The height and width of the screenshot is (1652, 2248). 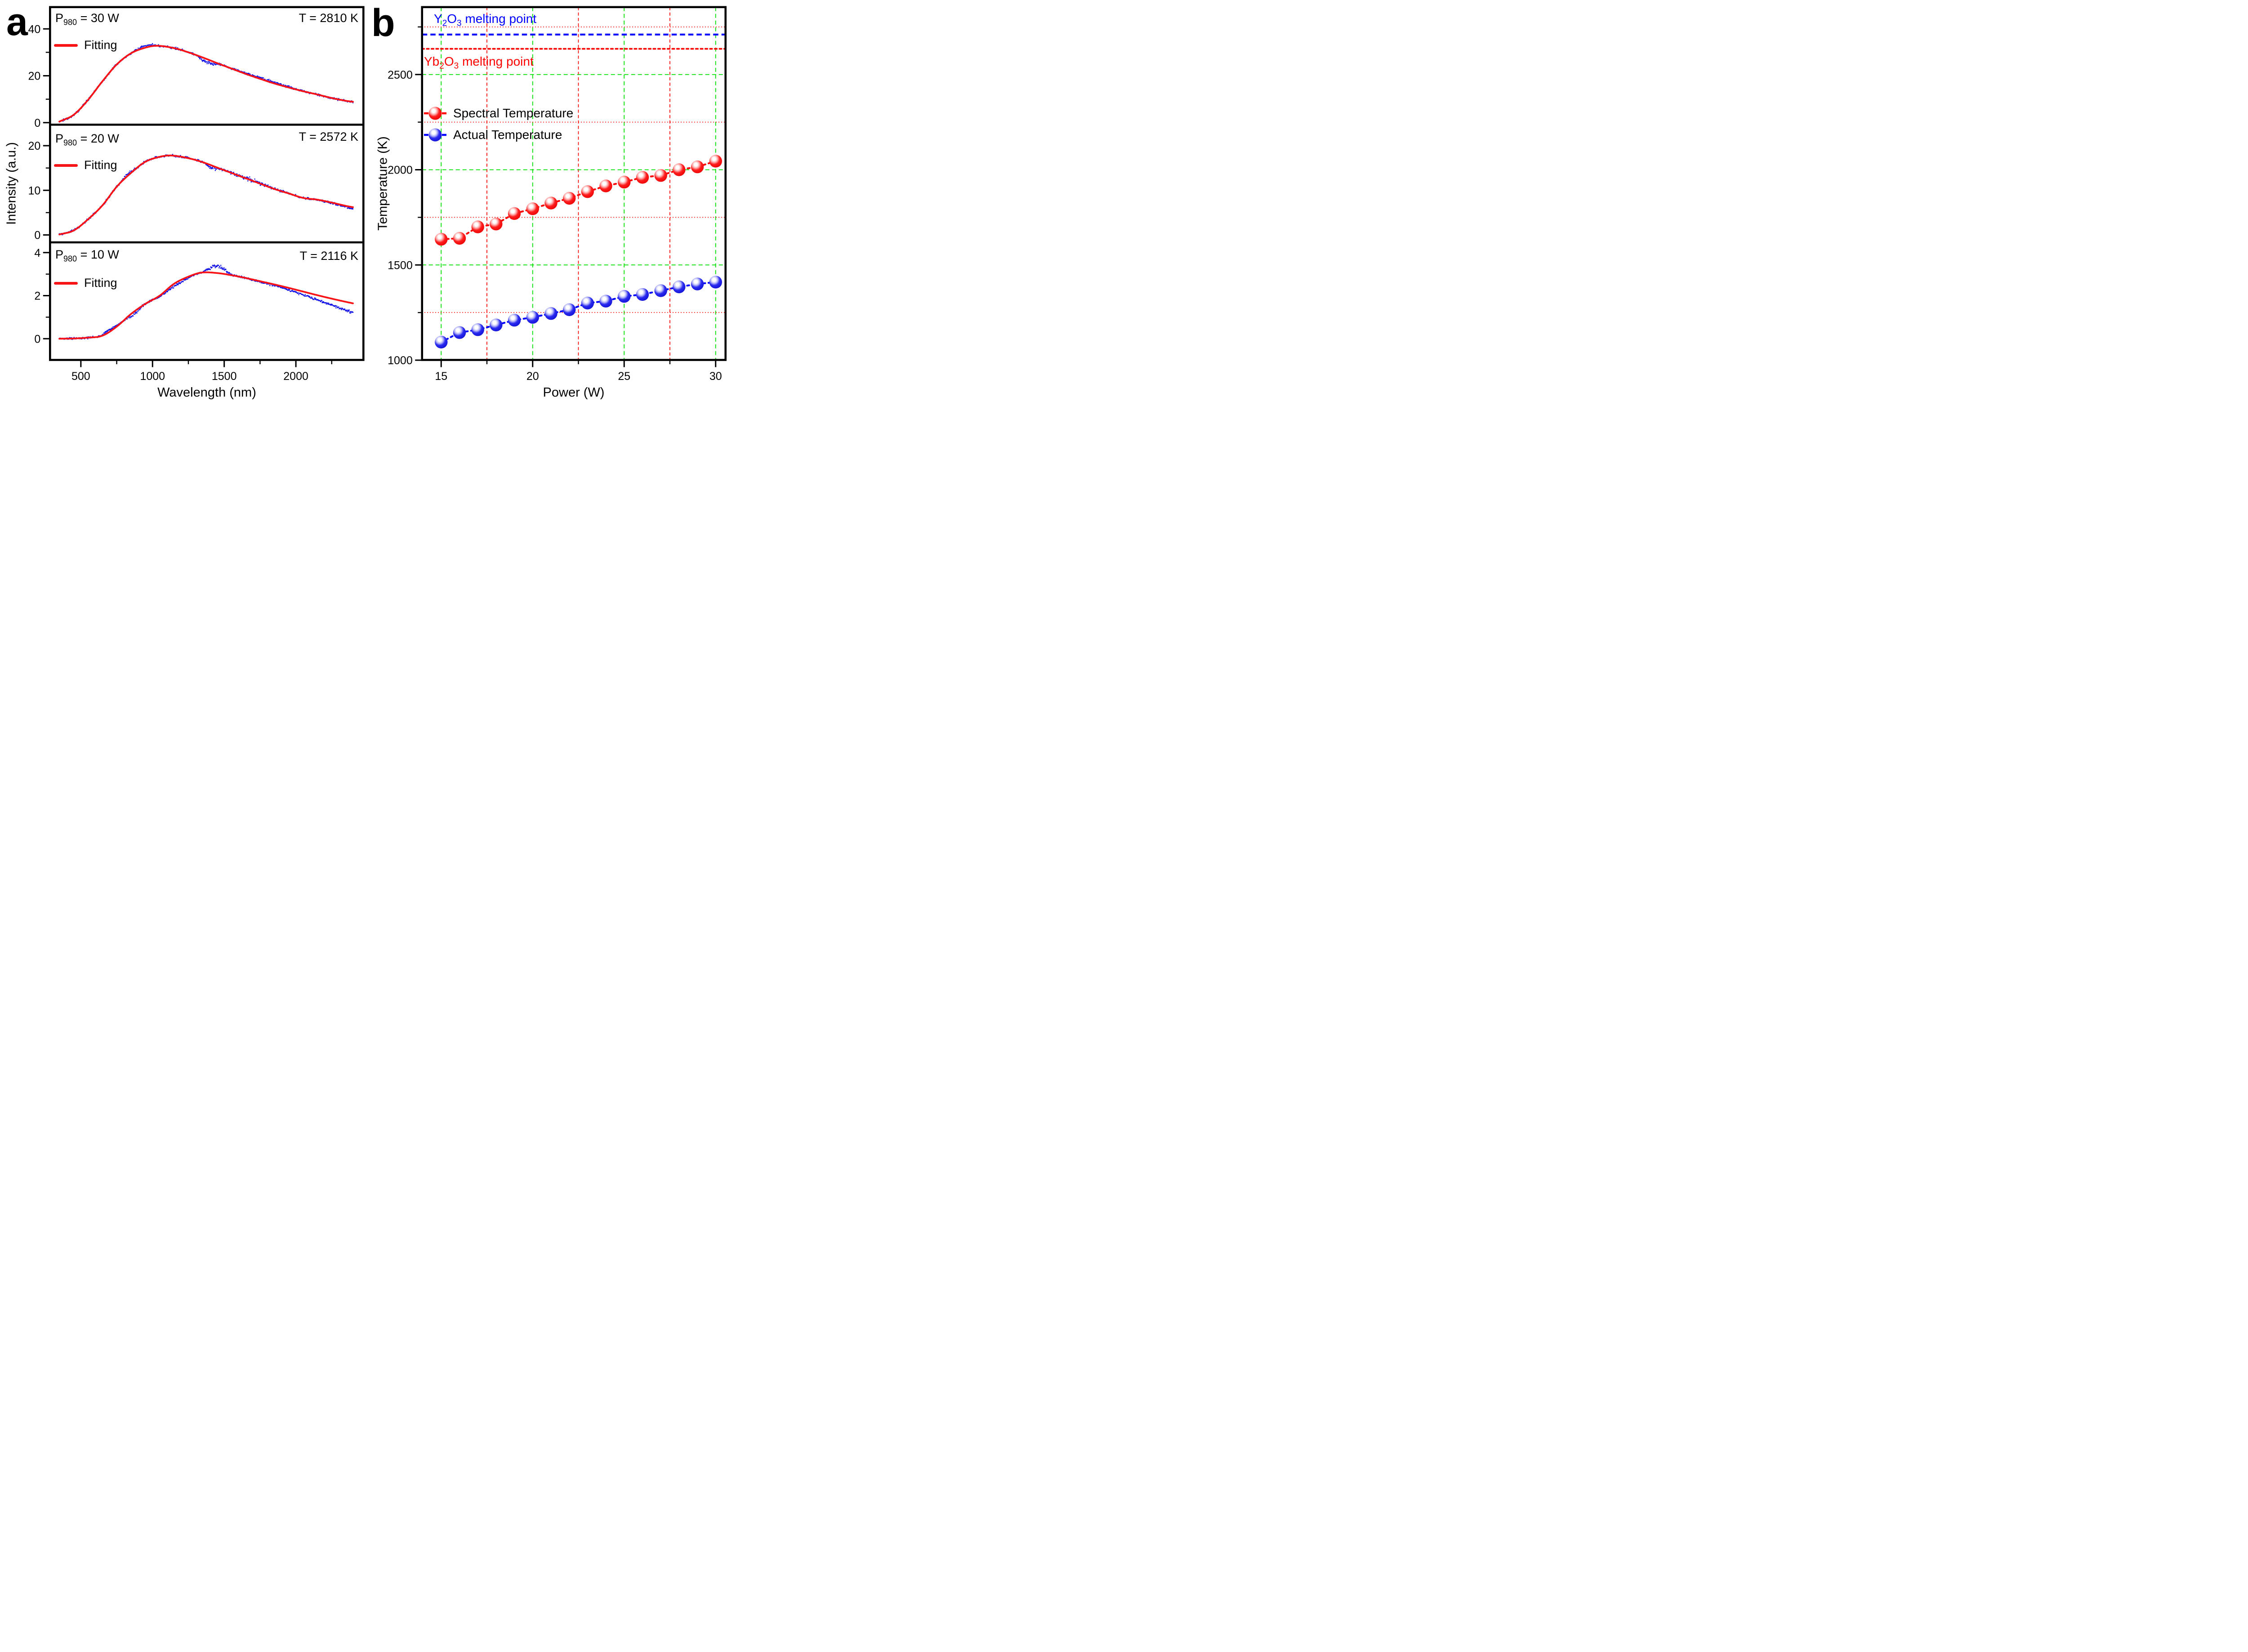 What do you see at coordinates (579, 200) in the screenshot?
I see `series-points-red` at bounding box center [579, 200].